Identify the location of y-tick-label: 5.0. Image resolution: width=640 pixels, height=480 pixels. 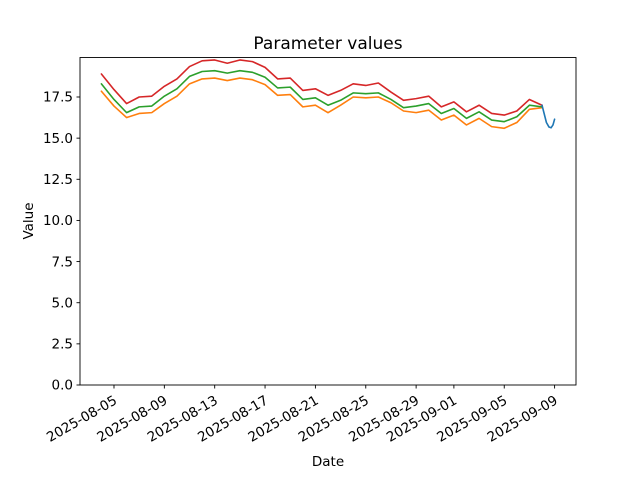
(62, 303).